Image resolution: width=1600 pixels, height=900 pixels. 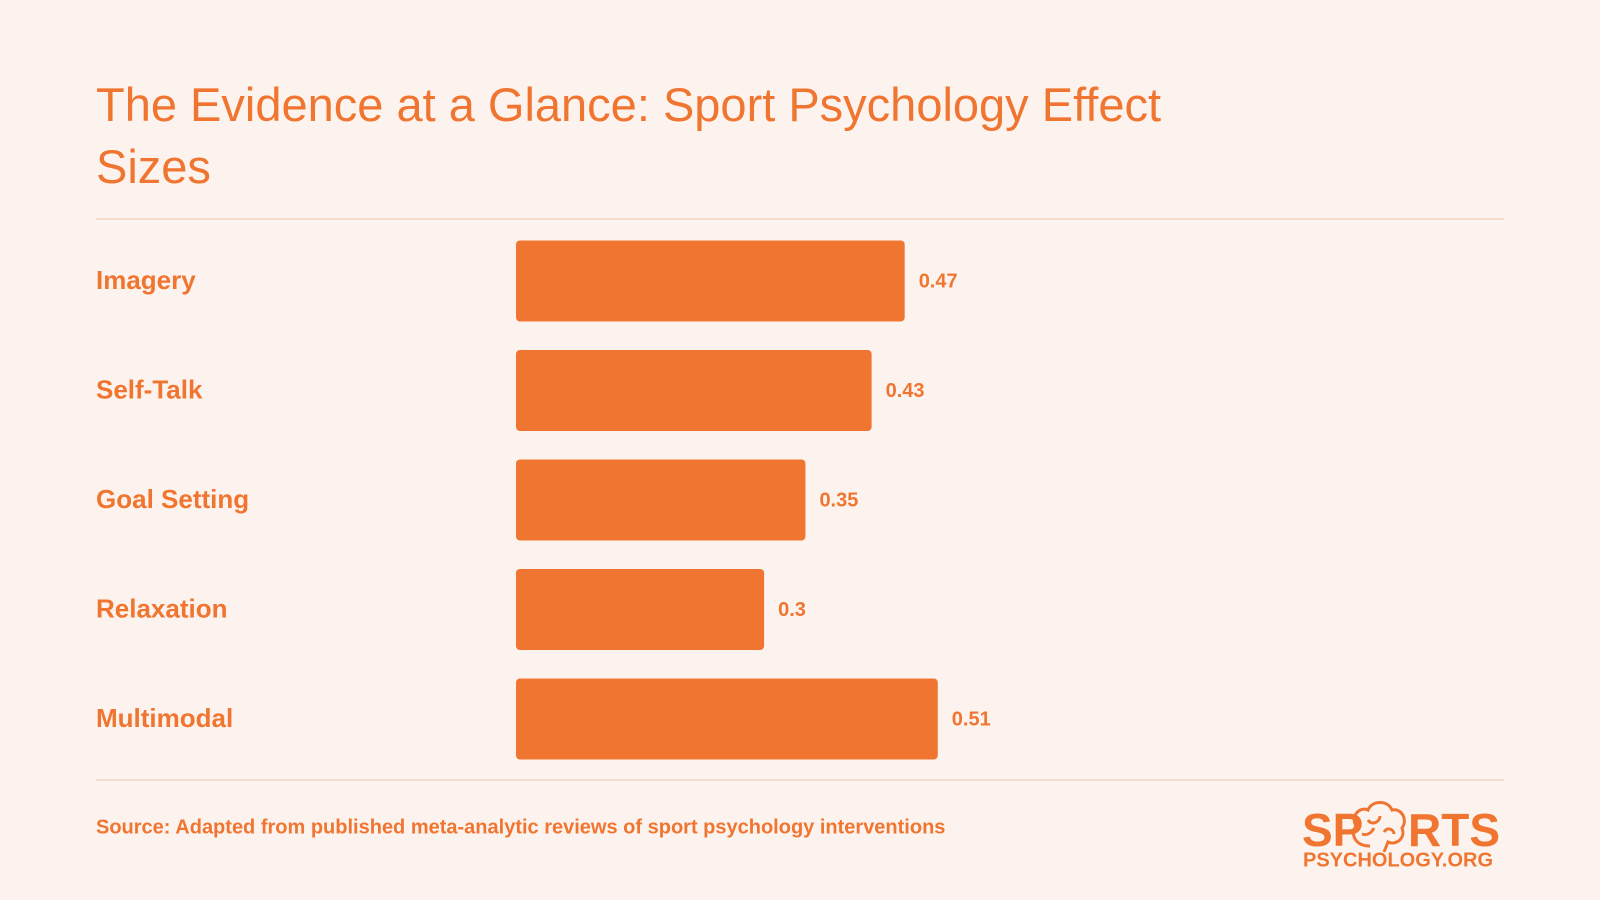 What do you see at coordinates (1398, 860) in the screenshot?
I see `logo-subtext: PSYCHOLOGY.ORG` at bounding box center [1398, 860].